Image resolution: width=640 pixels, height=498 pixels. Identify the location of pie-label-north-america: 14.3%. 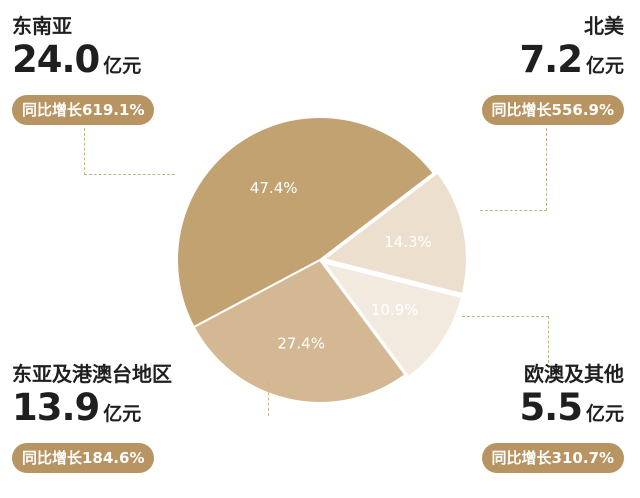
(408, 242).